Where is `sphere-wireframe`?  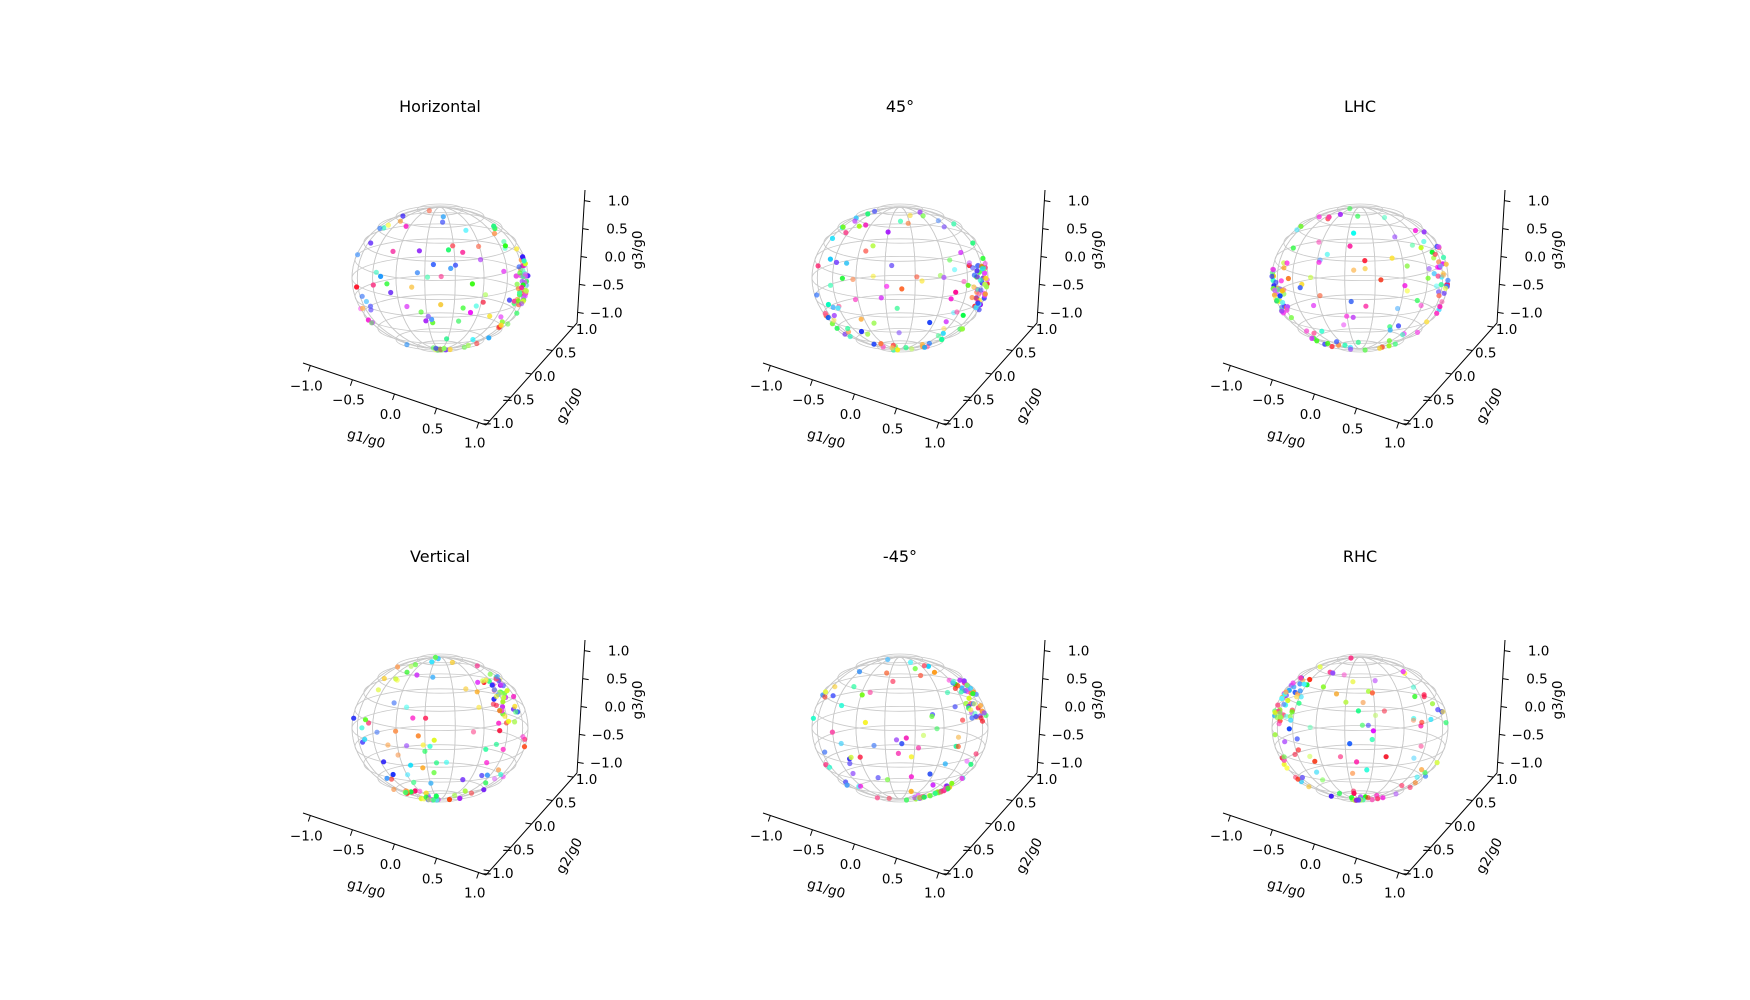
sphere-wireframe is located at coordinates (440, 728).